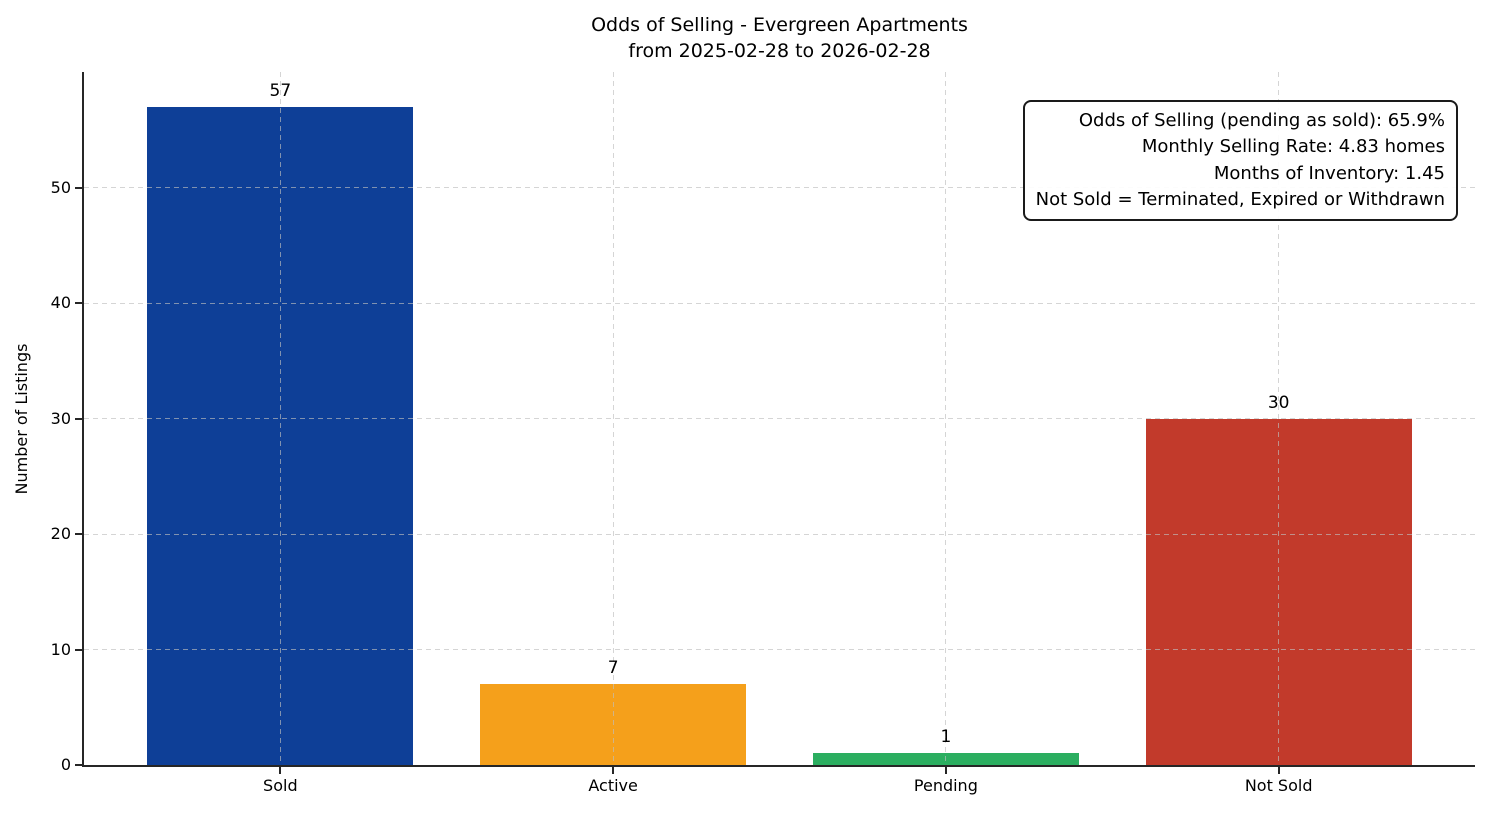 This screenshot has height=816, width=1494. What do you see at coordinates (779, 51) in the screenshot?
I see `chart-title-line2: from 2025-02-28 to 2026-02-28` at bounding box center [779, 51].